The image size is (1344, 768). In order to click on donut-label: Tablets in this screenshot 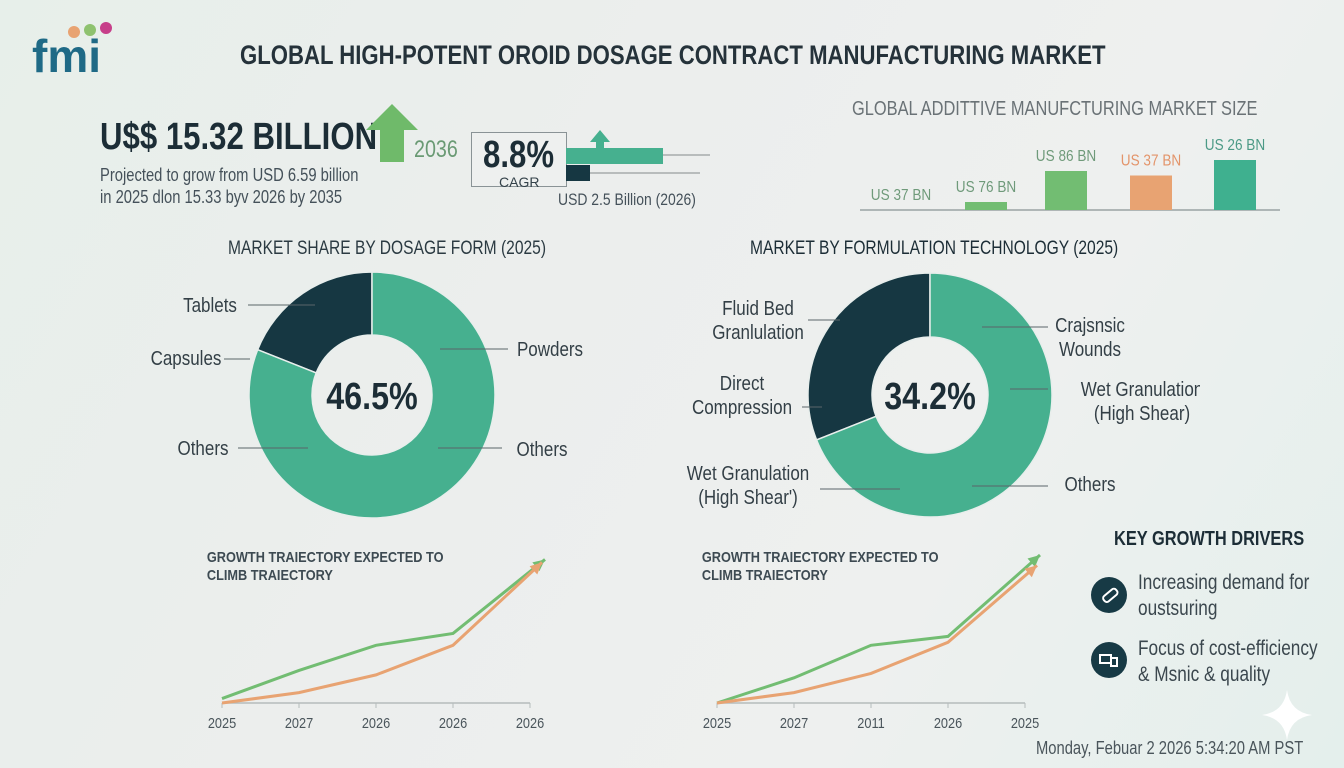, I will do `click(210, 305)`.